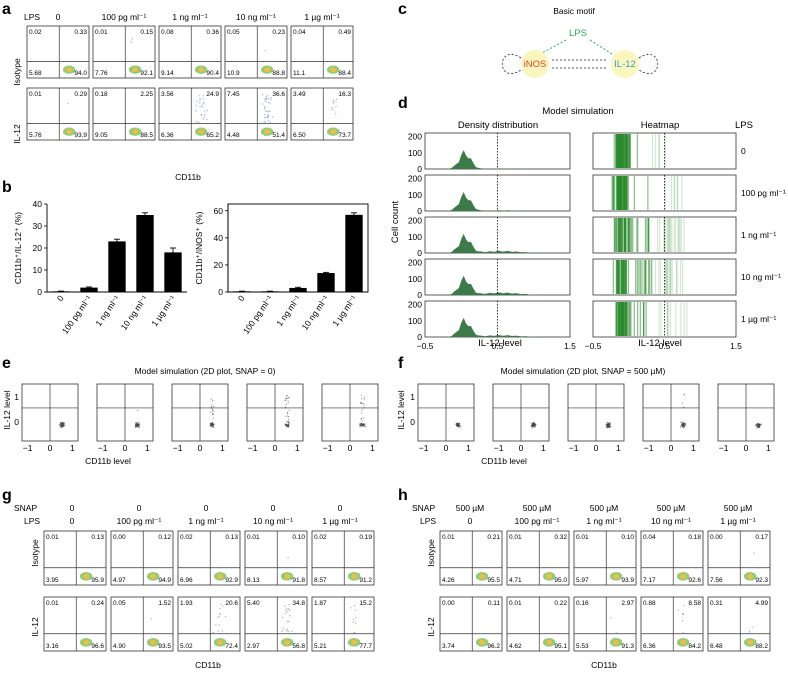  Describe the element at coordinates (299, 73) in the screenshot. I see `quadrant-ll: 11.1` at that location.